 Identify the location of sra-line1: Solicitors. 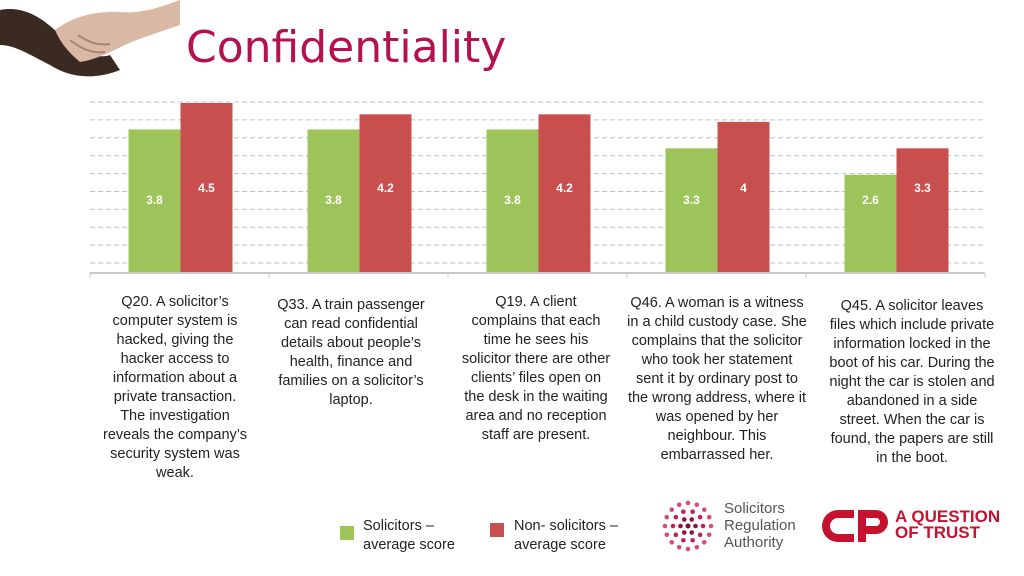
(754, 508).